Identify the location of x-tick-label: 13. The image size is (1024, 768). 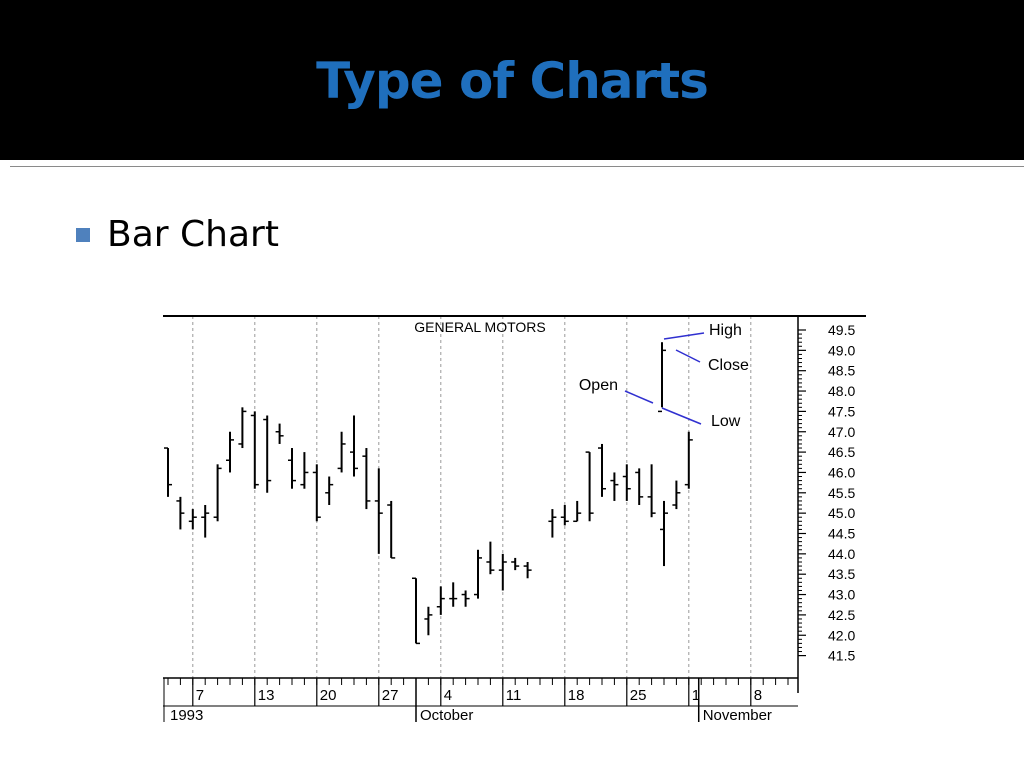
(266, 695).